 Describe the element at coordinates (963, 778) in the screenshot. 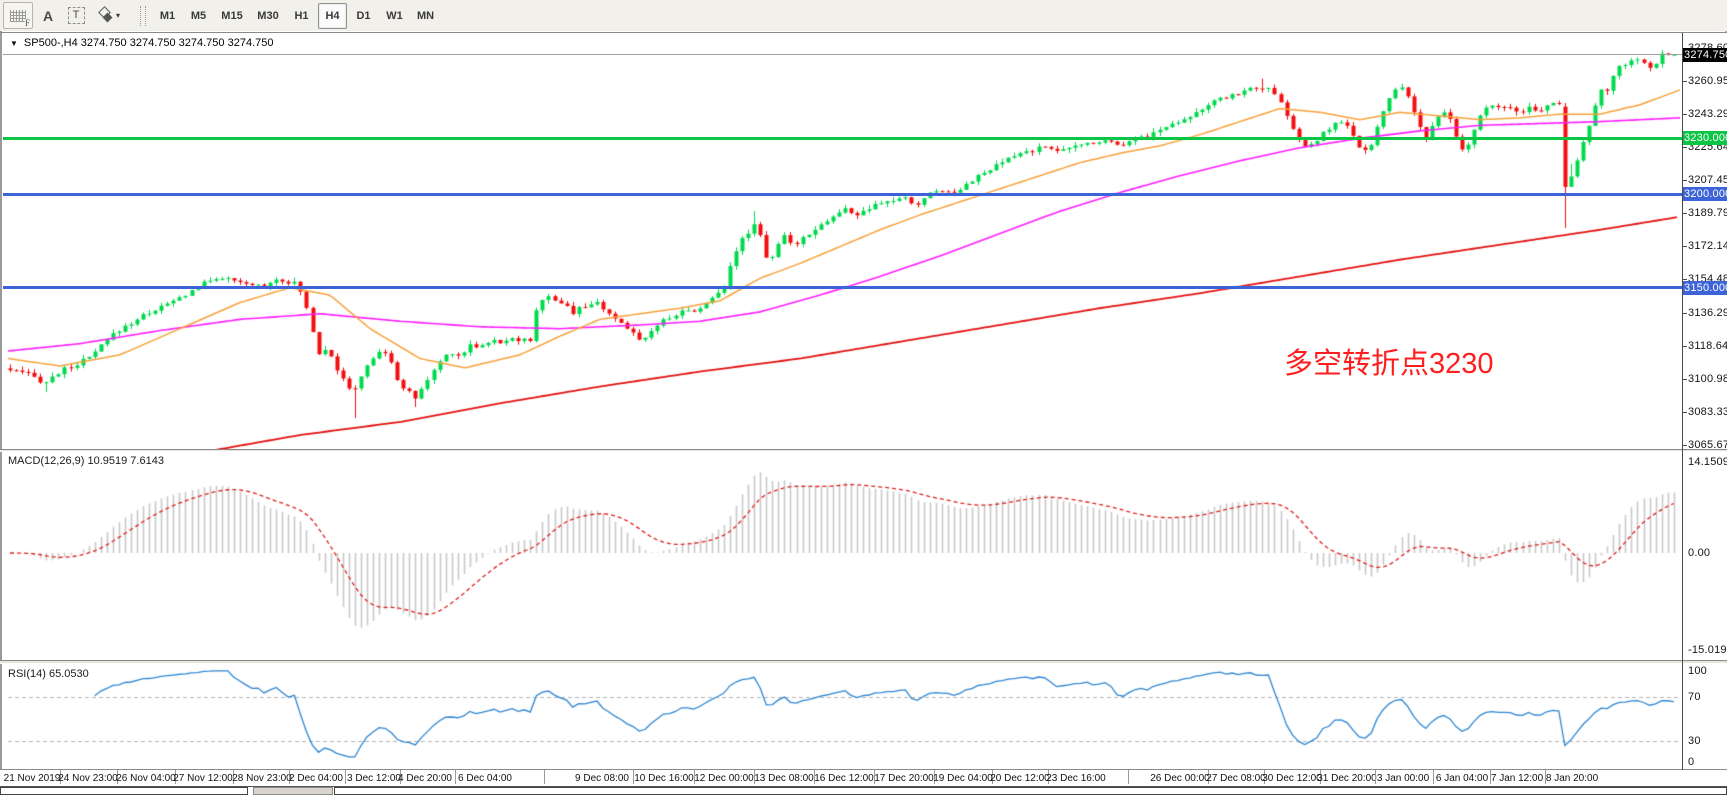

I see `time-axis-label: 19 Dec 04:00` at that location.